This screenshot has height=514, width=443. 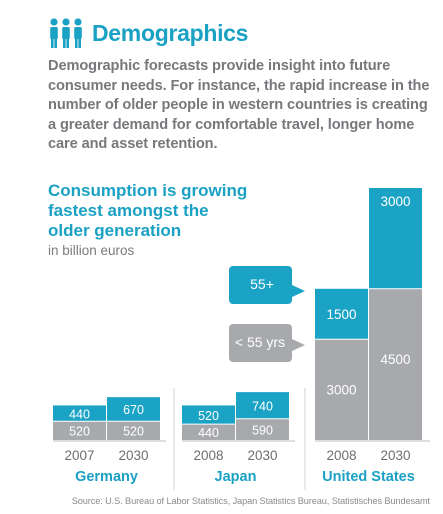 I want to click on bar-over55-germany-2007, so click(x=79, y=413).